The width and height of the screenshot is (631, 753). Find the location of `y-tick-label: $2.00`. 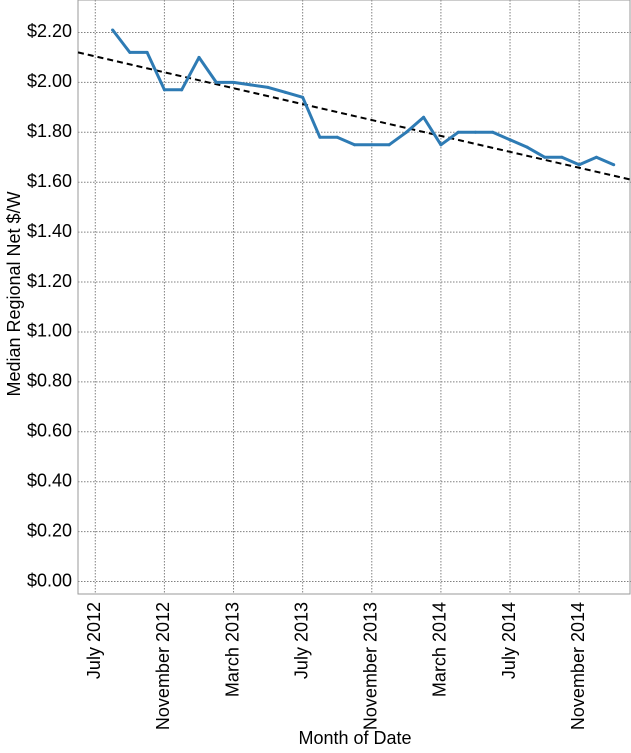

y-tick-label: $2.00 is located at coordinates (49, 81).